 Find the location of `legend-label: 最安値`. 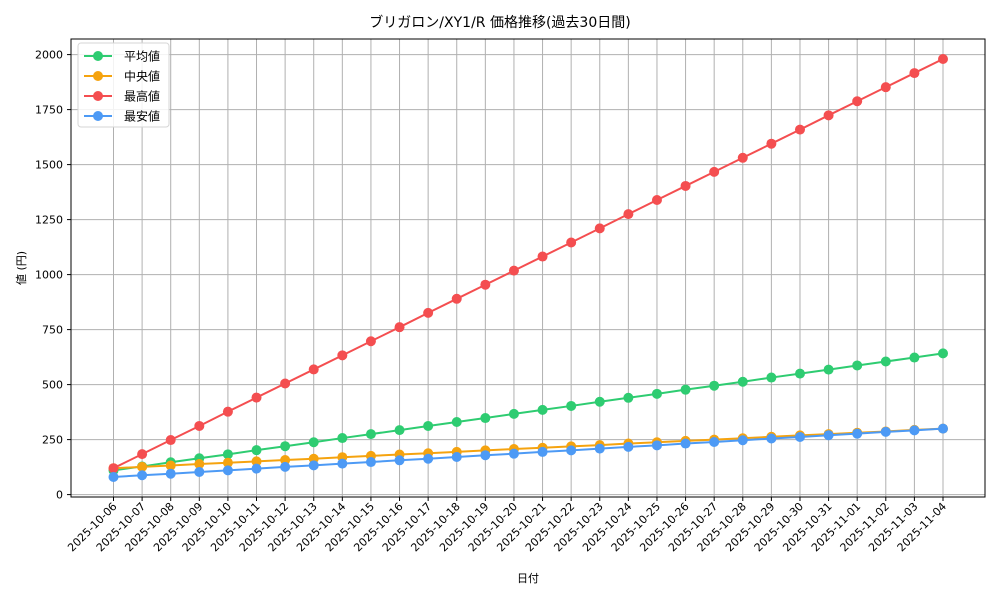

legend-label: 最安値 is located at coordinates (142, 116).